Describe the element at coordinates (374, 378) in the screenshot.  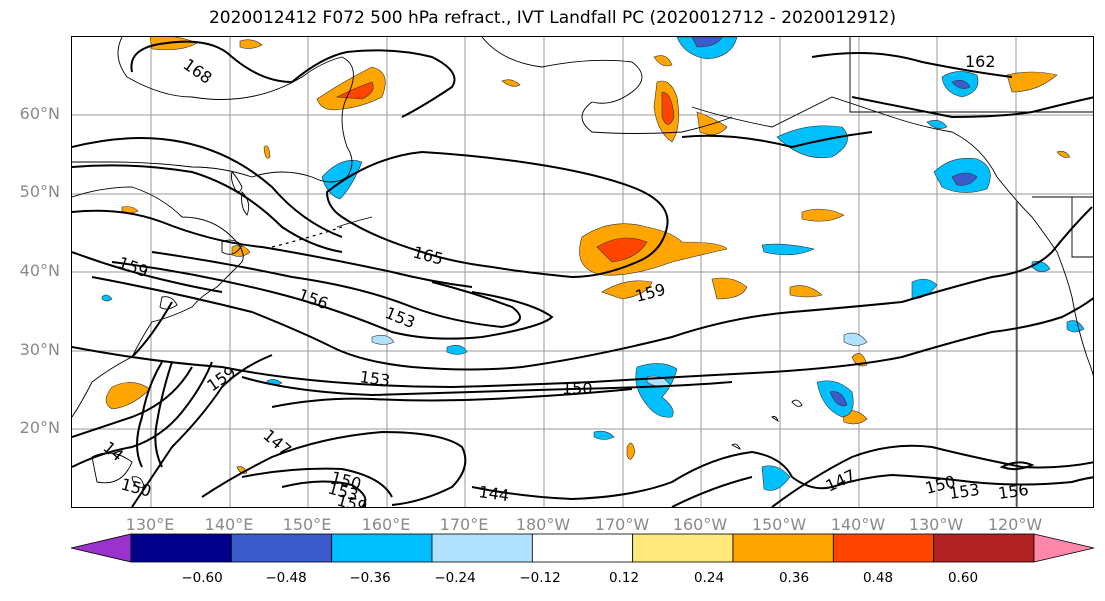
I see `contour-label-153-b: 153` at that location.